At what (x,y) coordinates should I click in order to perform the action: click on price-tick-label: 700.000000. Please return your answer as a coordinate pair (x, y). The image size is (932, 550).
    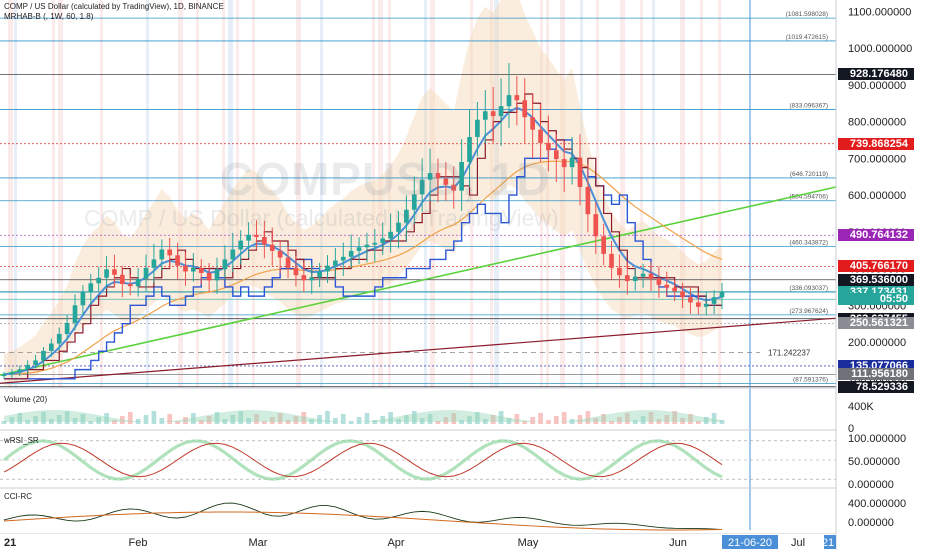
    Looking at the image, I should click on (877, 159).